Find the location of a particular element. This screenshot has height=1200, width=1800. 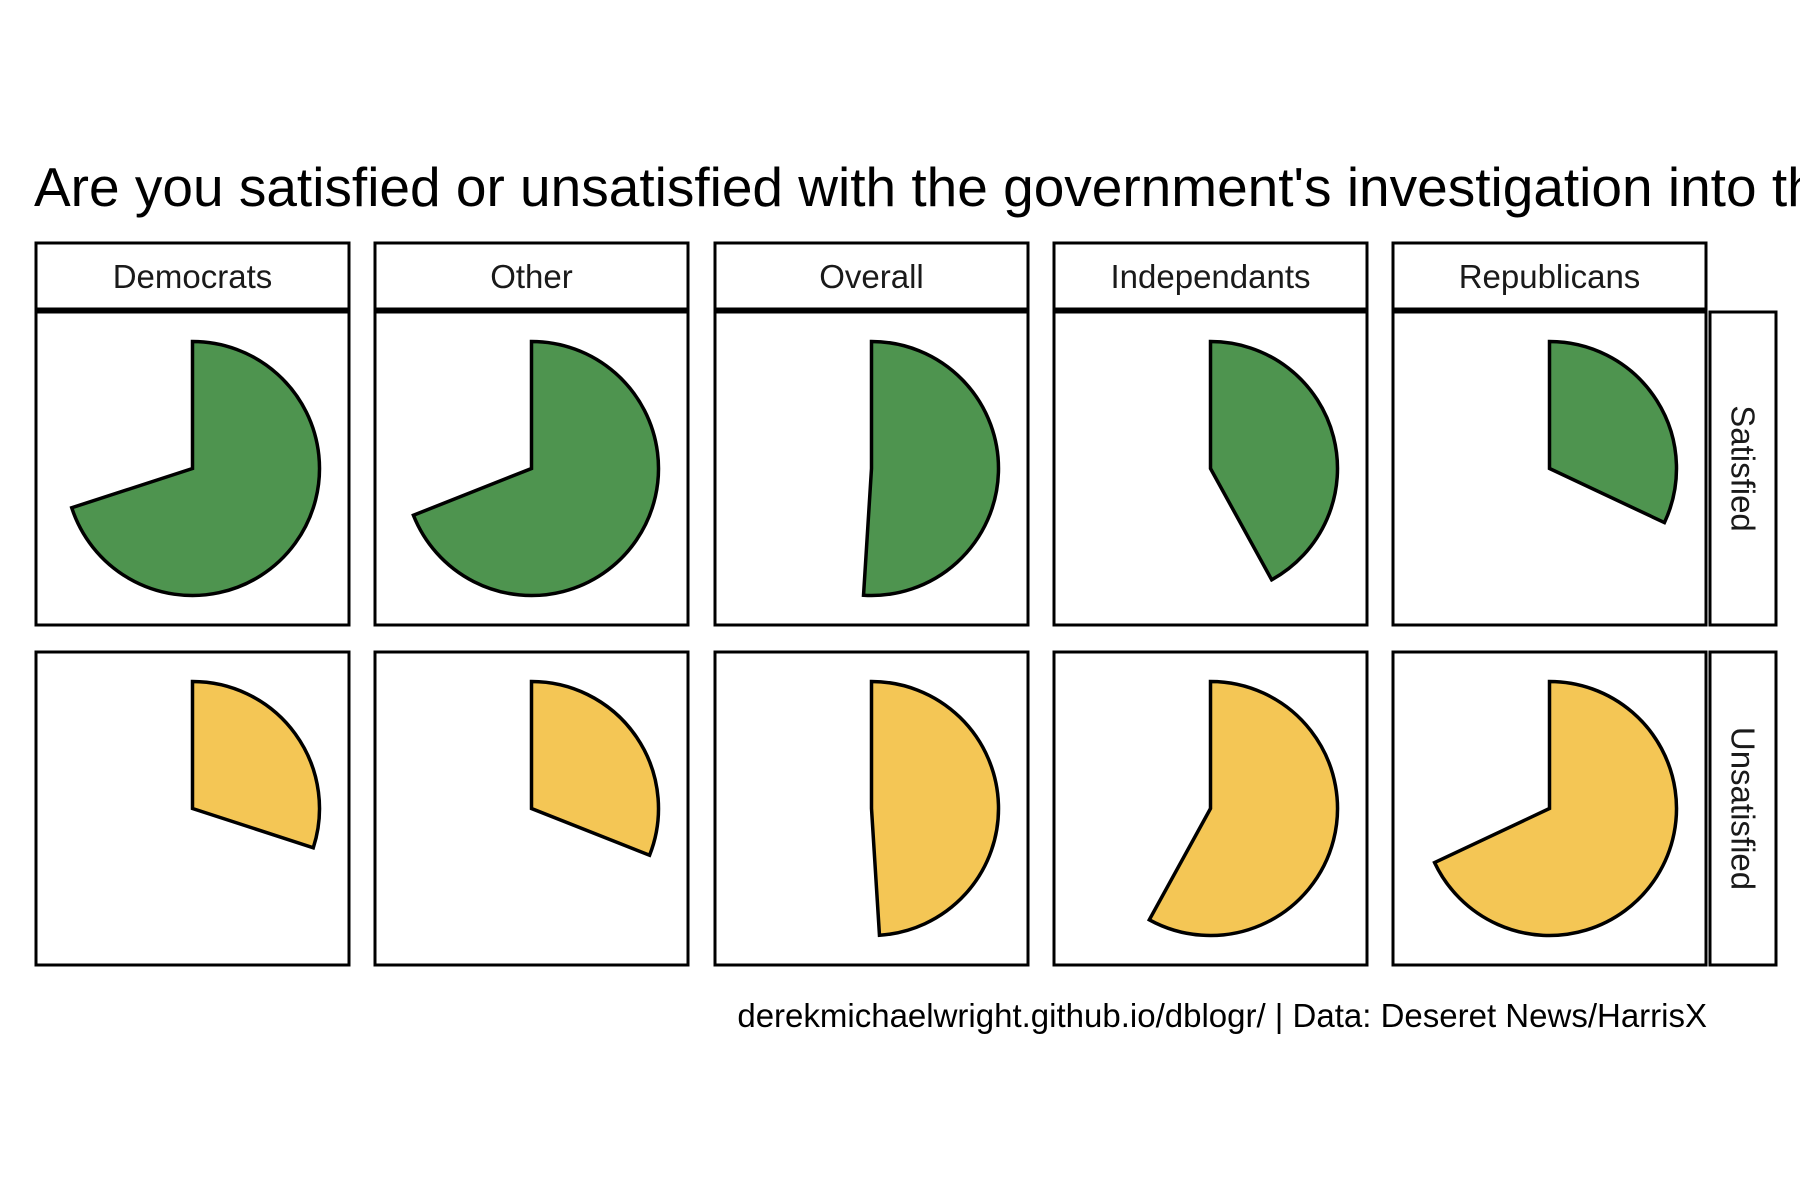

slice-satisfied-other is located at coordinates (536, 468).